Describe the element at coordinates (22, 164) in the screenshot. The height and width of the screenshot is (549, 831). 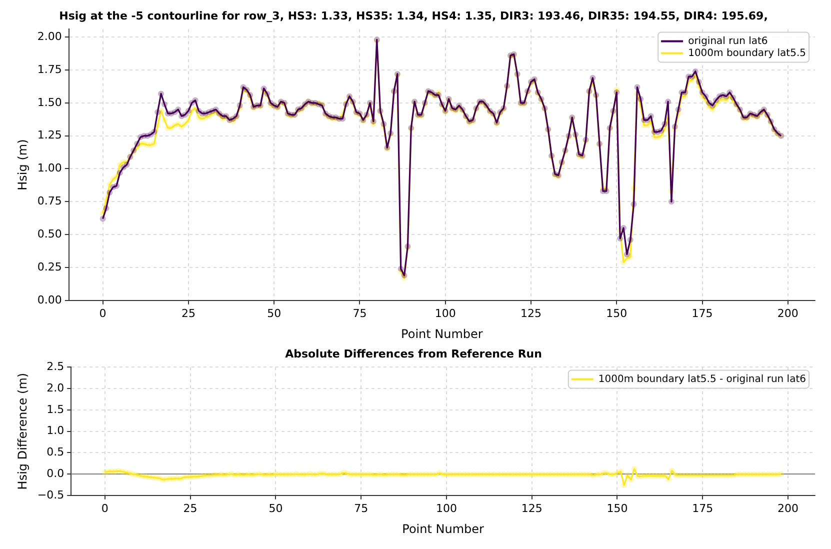
I see `y-axis-title: Hsig (m)` at that location.